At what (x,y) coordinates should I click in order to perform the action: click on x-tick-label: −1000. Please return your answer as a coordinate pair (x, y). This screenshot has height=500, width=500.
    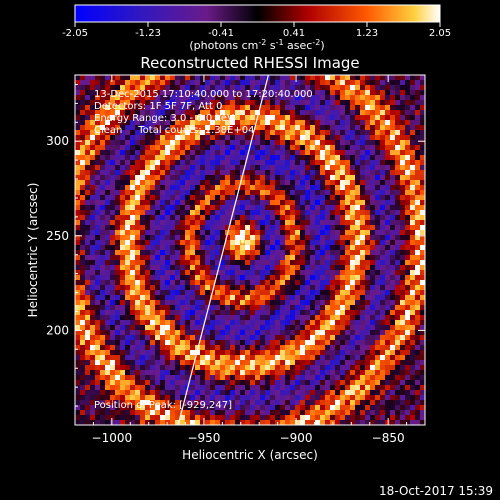
    Looking at the image, I should click on (112, 438).